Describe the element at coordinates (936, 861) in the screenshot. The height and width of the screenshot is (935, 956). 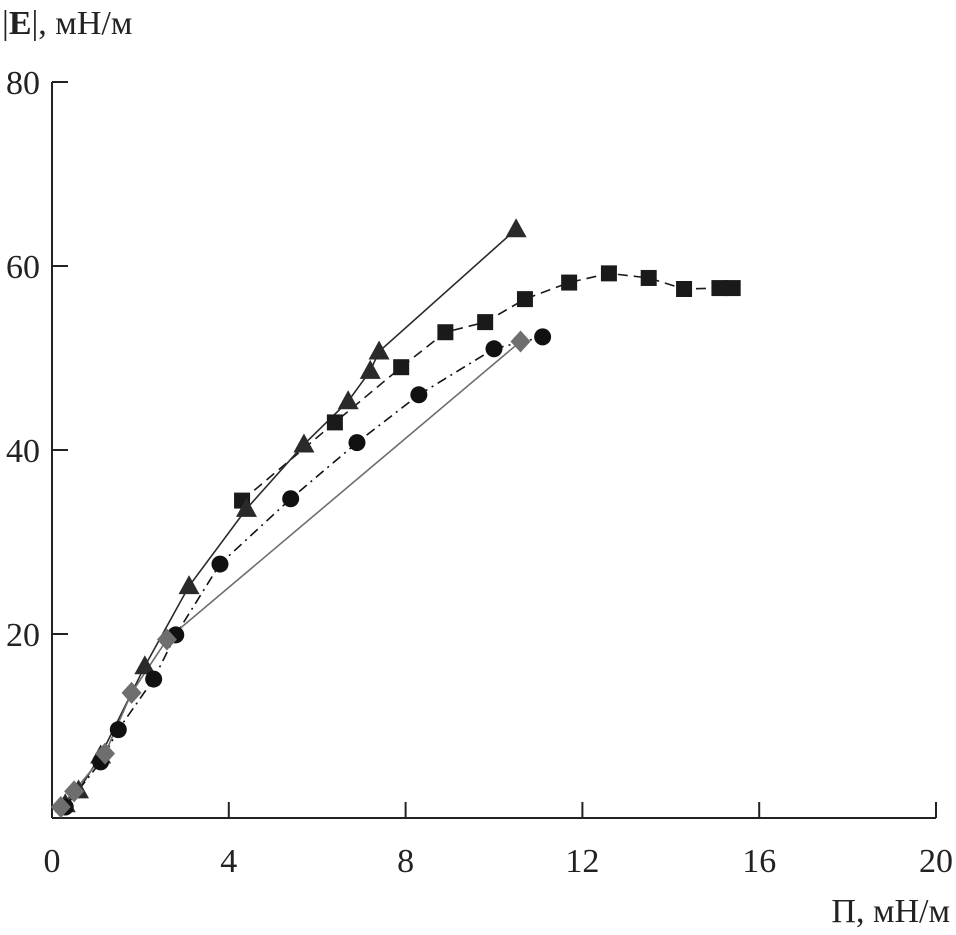
I see `x-tick-label: 20` at that location.